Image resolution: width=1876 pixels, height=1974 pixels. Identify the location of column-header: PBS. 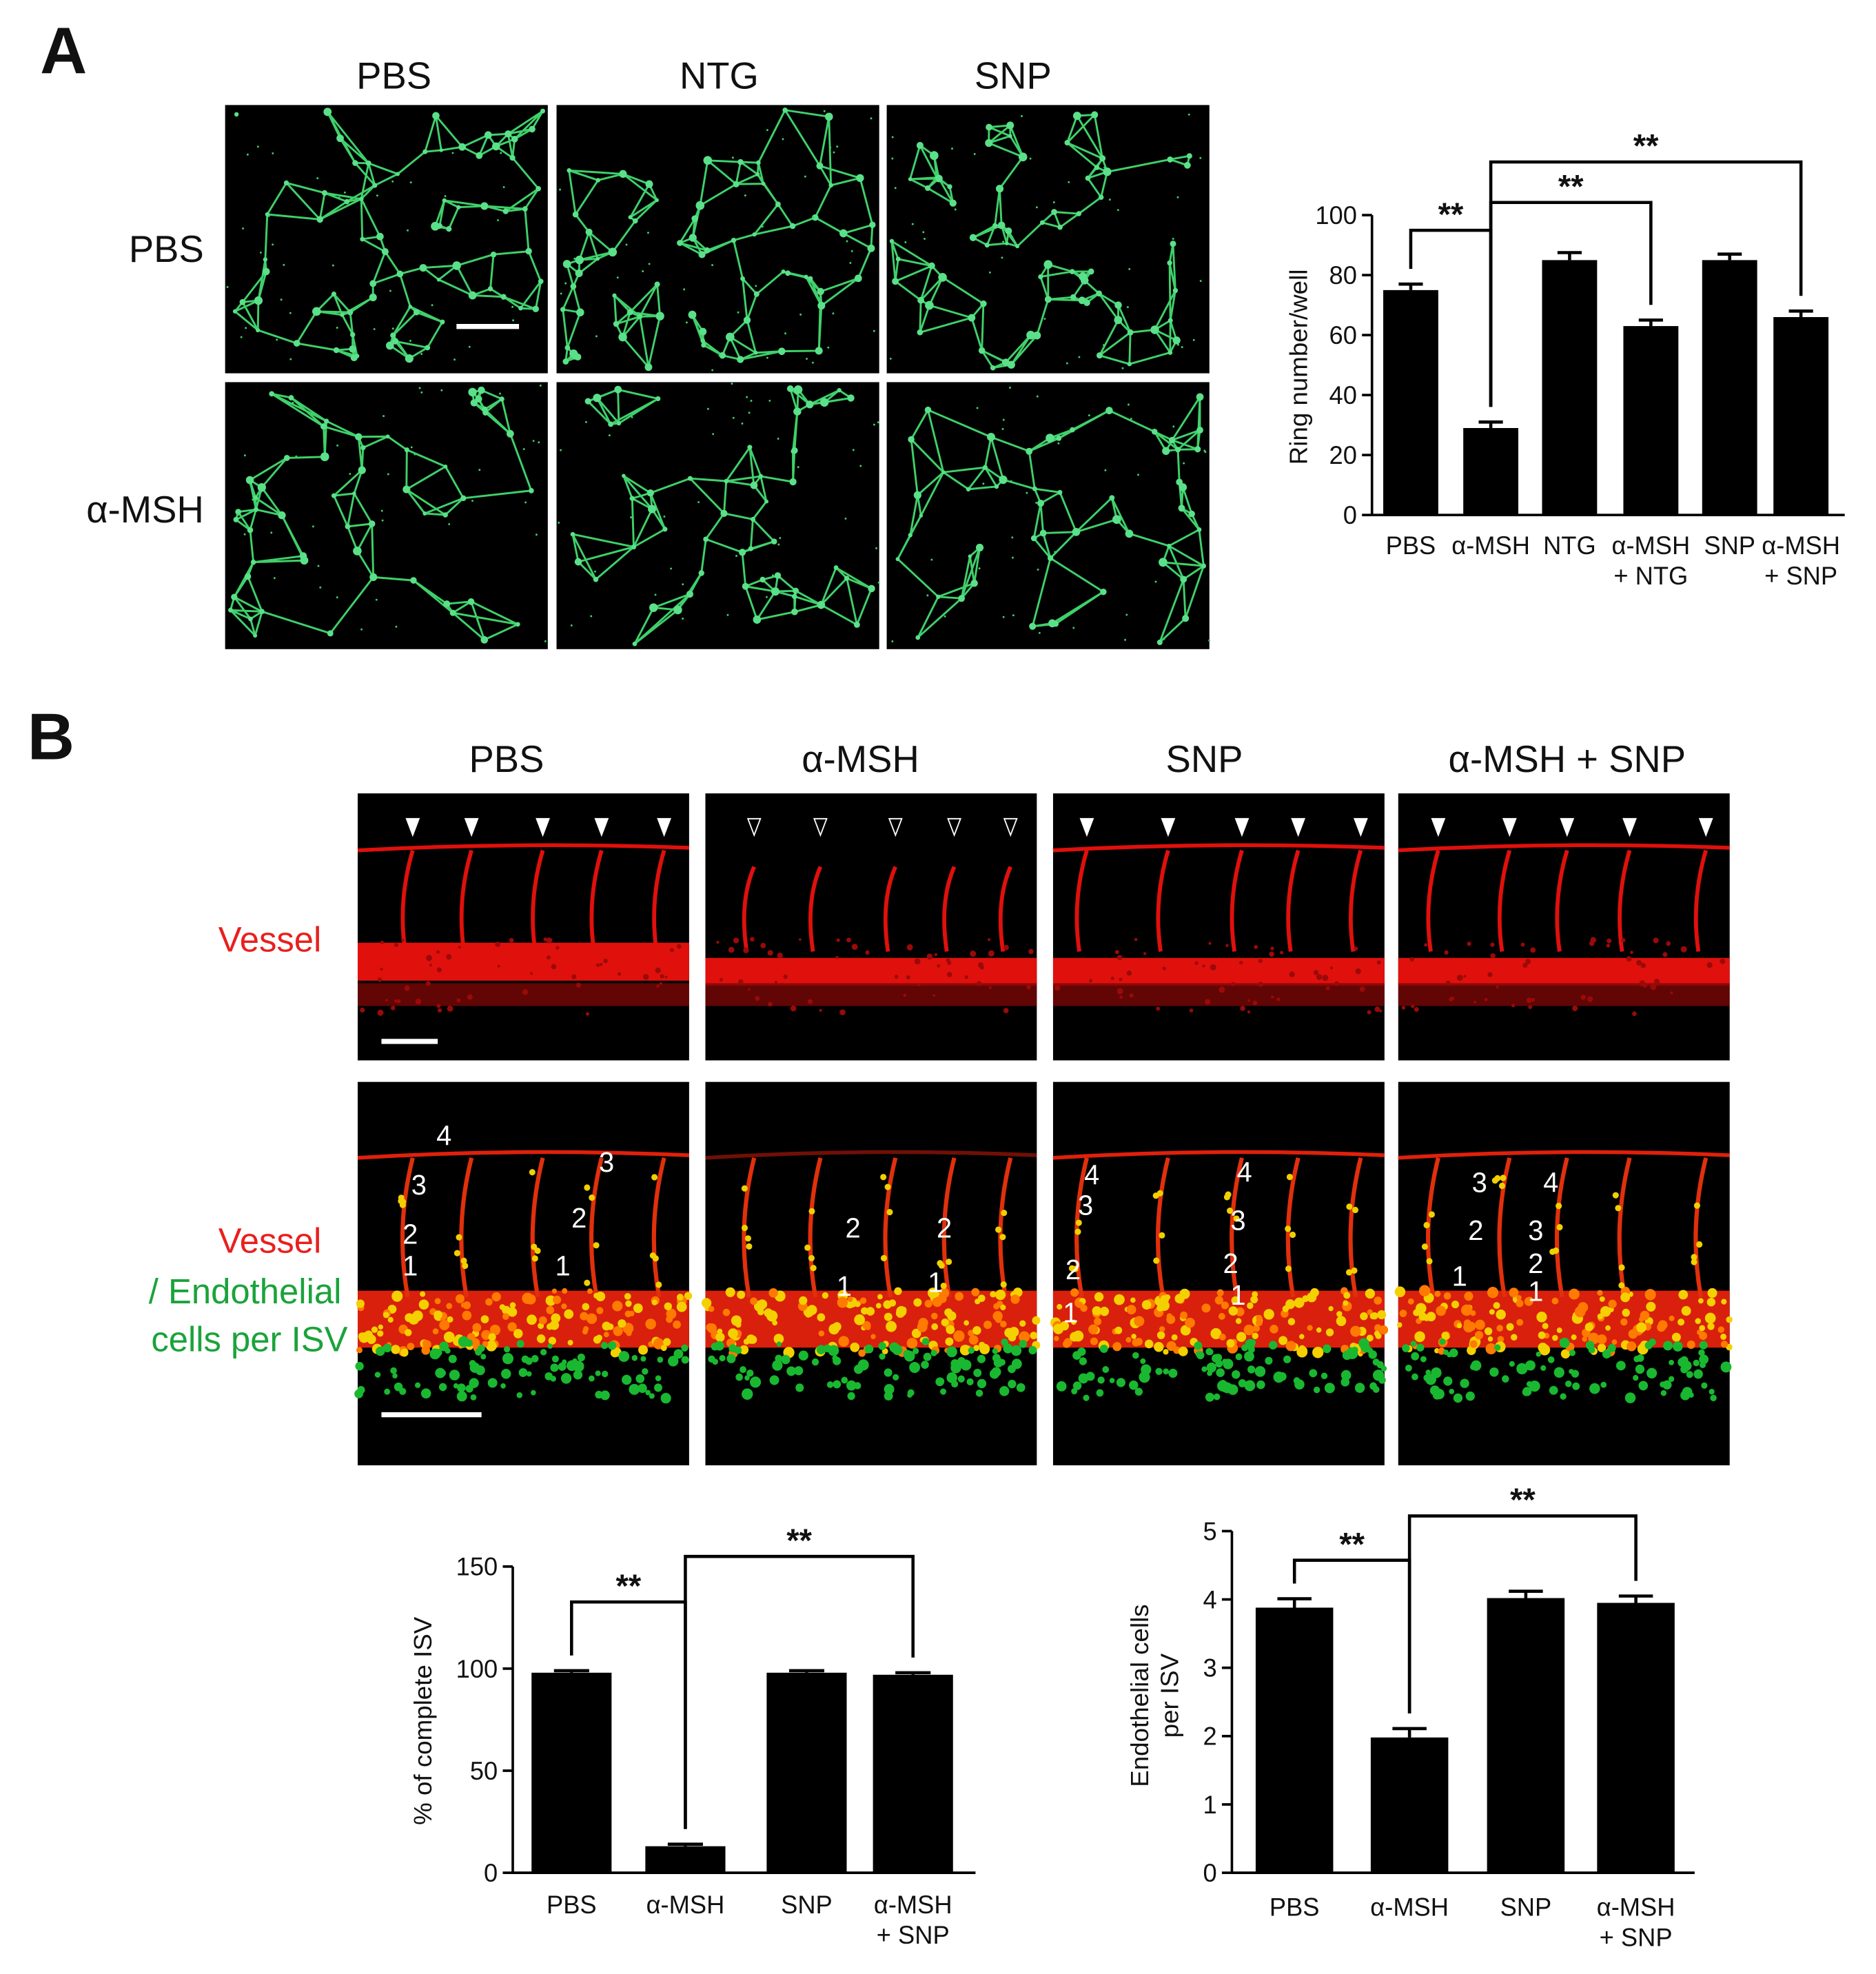
(393, 75).